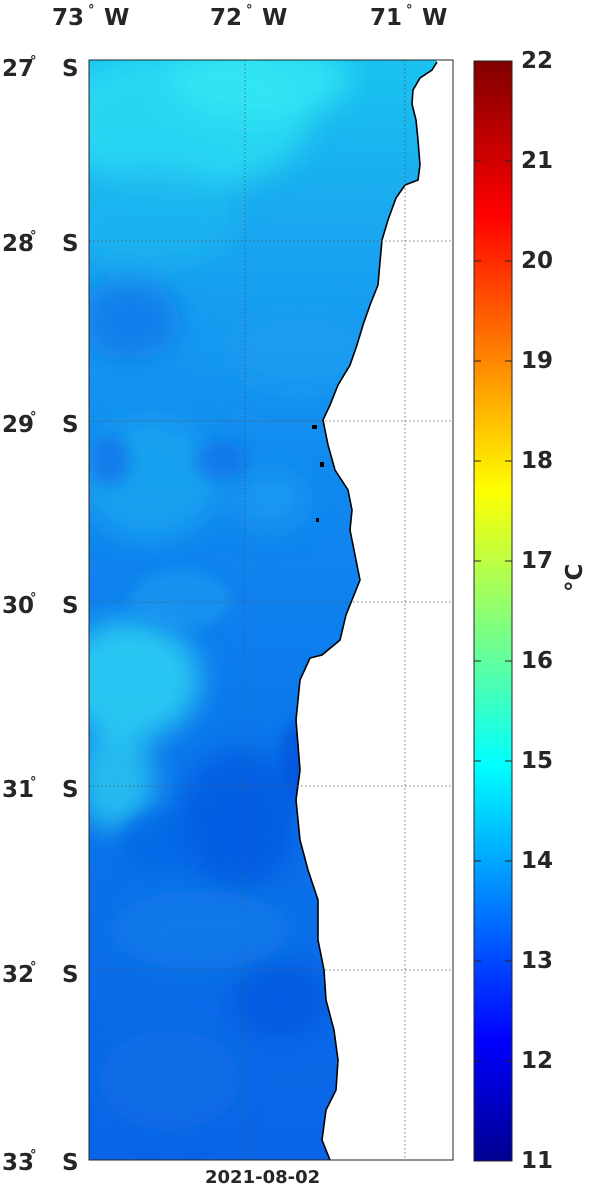  What do you see at coordinates (40, 1162) in the screenshot?
I see `lat-label-33s: 33 ° S` at bounding box center [40, 1162].